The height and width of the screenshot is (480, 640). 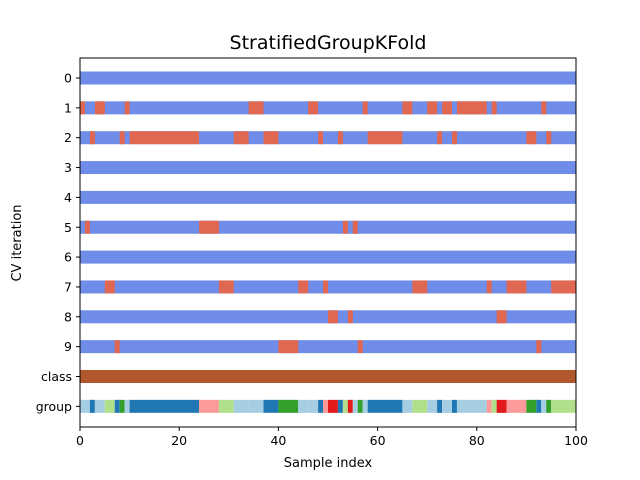 I want to click on y-axis: 0 1 2 3 4 5 6 7 8 9 class group, so click(x=58, y=242).